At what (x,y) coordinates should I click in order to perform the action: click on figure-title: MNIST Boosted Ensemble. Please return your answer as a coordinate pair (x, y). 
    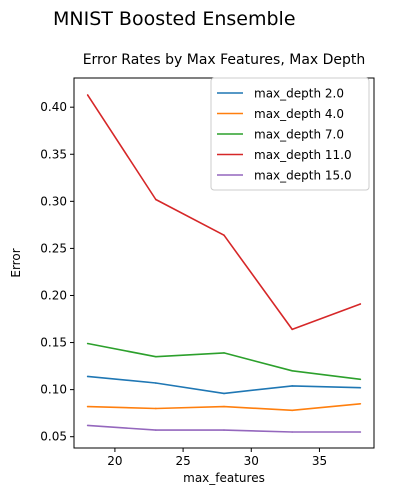
    Looking at the image, I should click on (174, 19).